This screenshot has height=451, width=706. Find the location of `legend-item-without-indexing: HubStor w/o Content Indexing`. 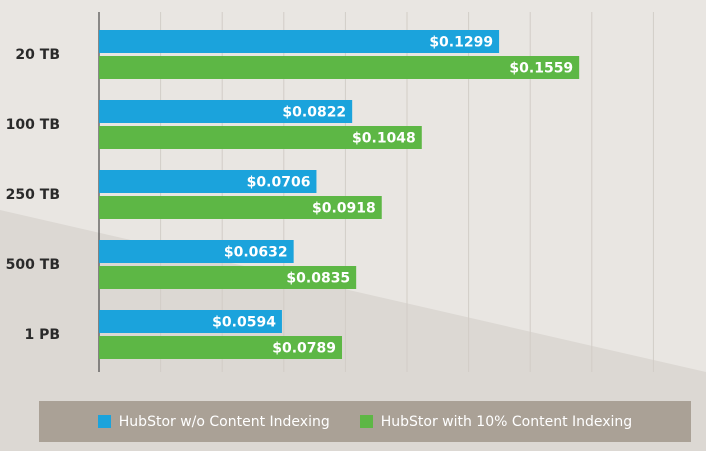

legend-item-without-indexing: HubStor w/o Content Indexing is located at coordinates (213, 421).